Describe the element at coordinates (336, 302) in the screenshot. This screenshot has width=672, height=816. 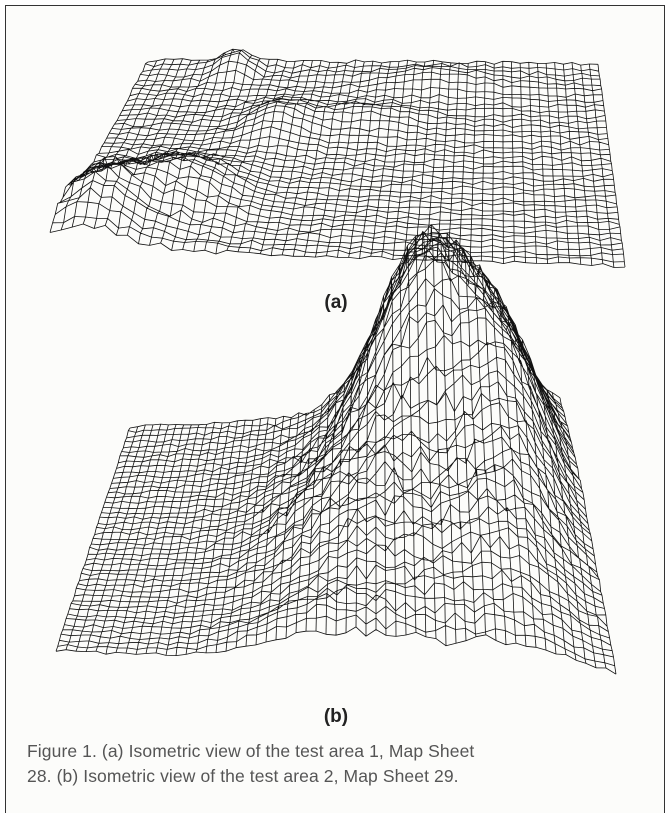
I see `panel-label: (a)` at that location.